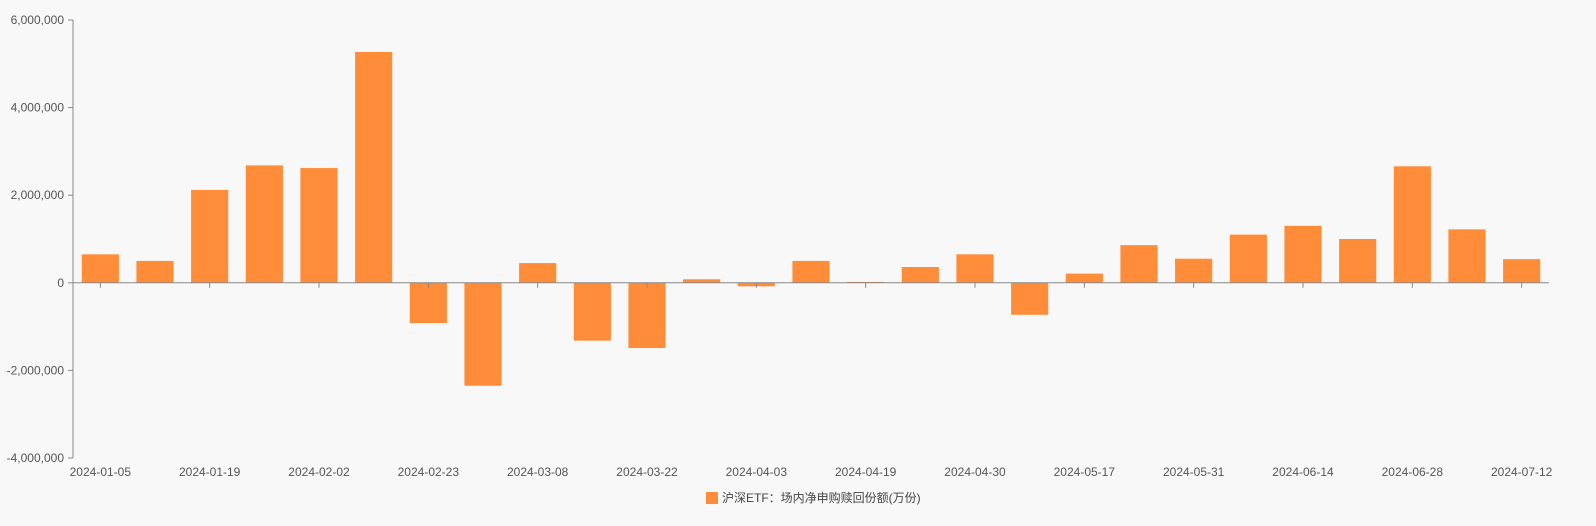  What do you see at coordinates (866, 472) in the screenshot?
I see `x-tick-label: 2024-04-19` at bounding box center [866, 472].